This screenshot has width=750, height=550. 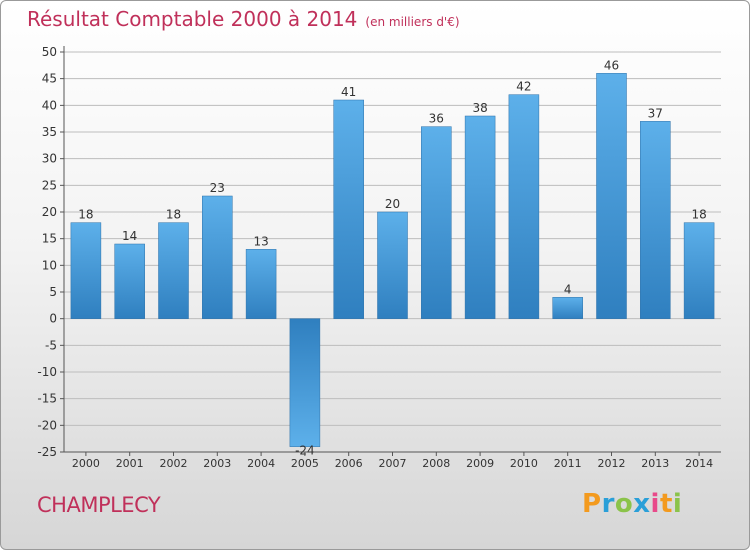 What do you see at coordinates (49, 159) in the screenshot?
I see `y-tick-label: 30` at bounding box center [49, 159].